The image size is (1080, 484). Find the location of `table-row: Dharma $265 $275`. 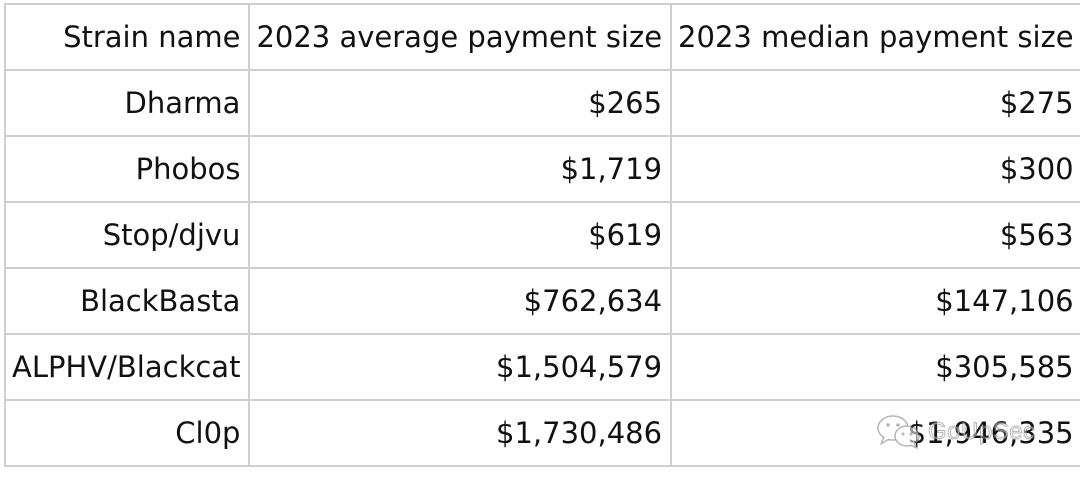

table-row: Dharma $265 $275 is located at coordinates (541, 103).